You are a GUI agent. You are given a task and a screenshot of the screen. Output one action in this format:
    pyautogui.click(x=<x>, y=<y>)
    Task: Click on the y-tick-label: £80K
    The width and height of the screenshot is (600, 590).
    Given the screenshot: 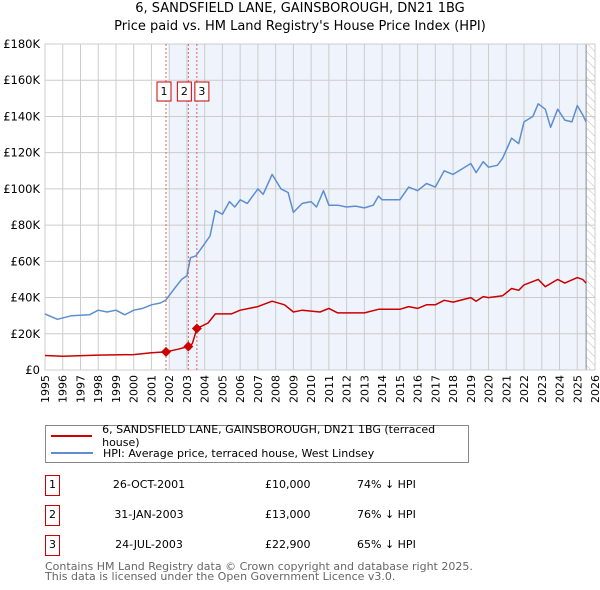 What is the action you would take?
    pyautogui.click(x=26, y=225)
    